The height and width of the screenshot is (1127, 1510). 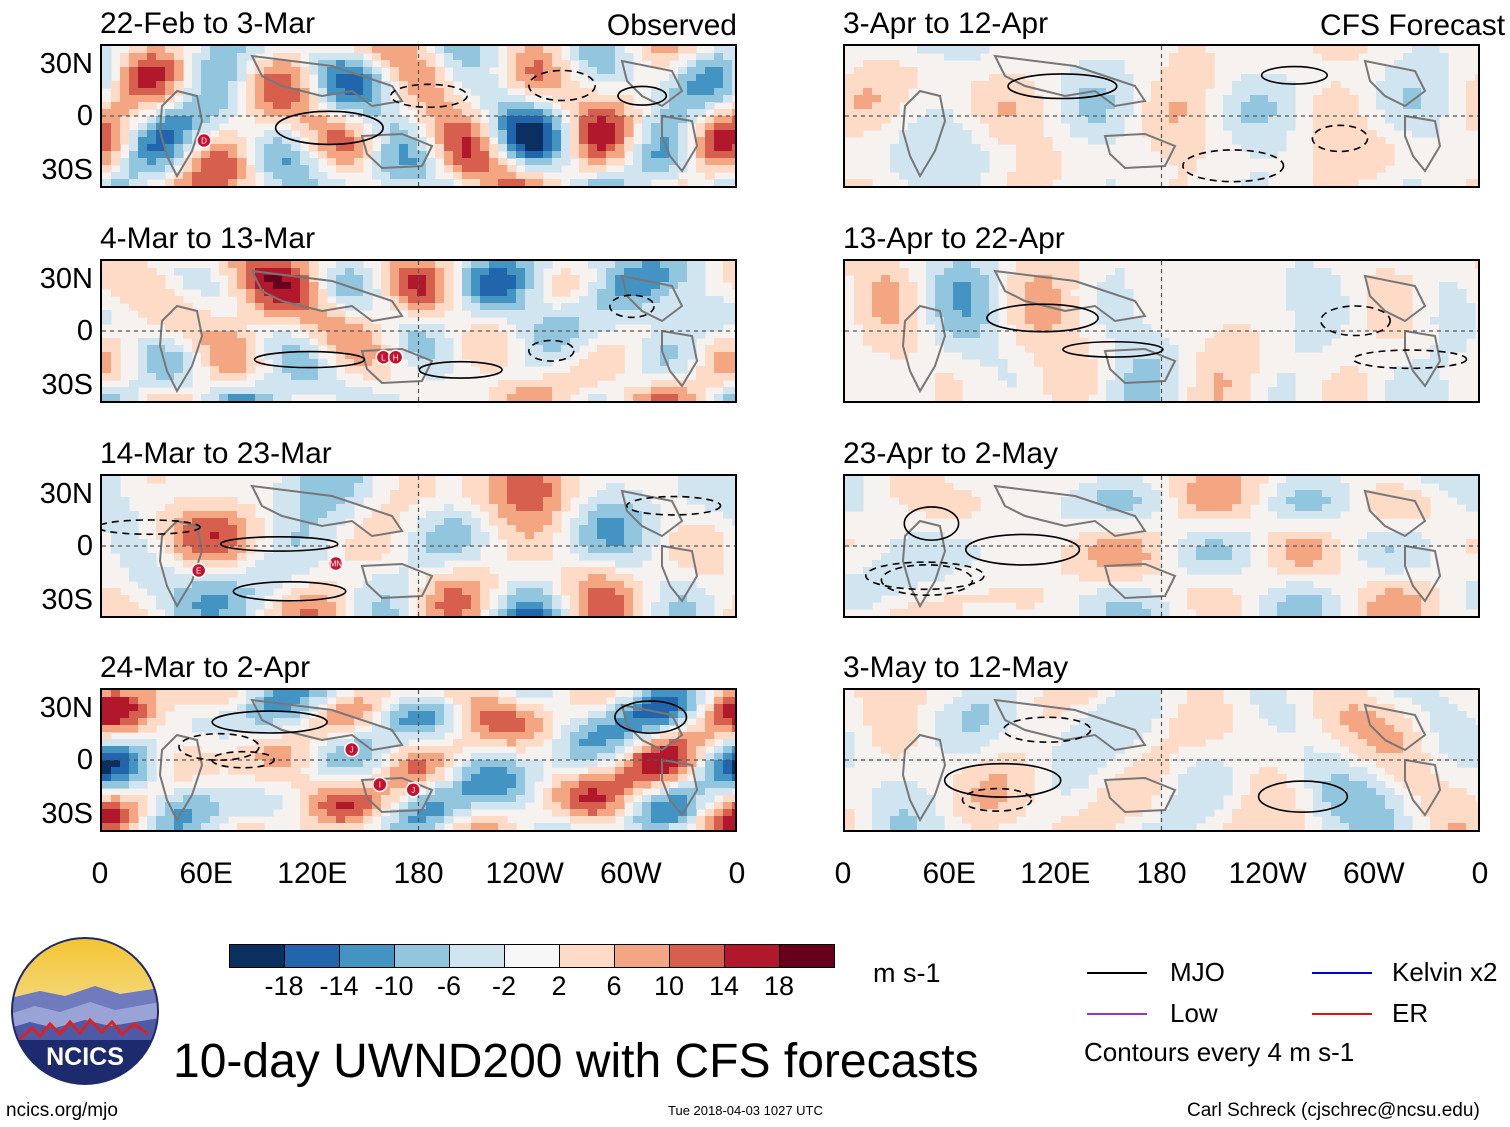 I want to click on wind-map-panel: E MN, so click(x=418, y=546).